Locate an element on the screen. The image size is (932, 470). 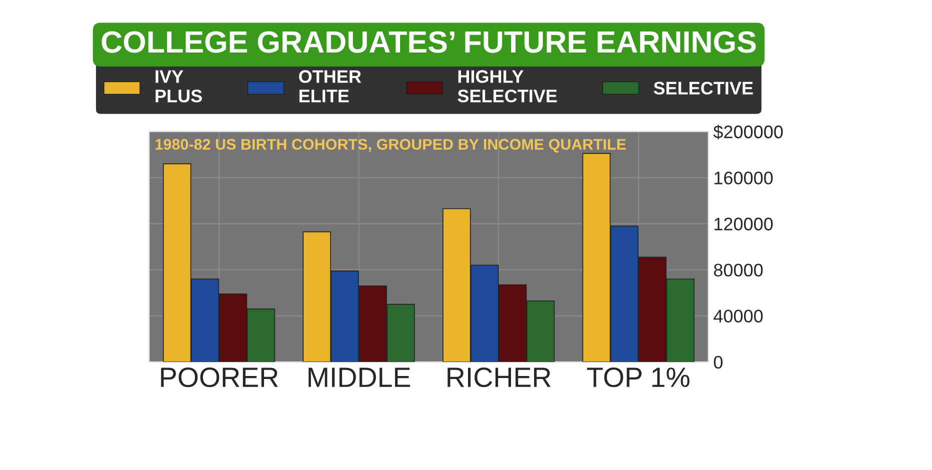
y-tick-label: 40000 is located at coordinates (738, 316).